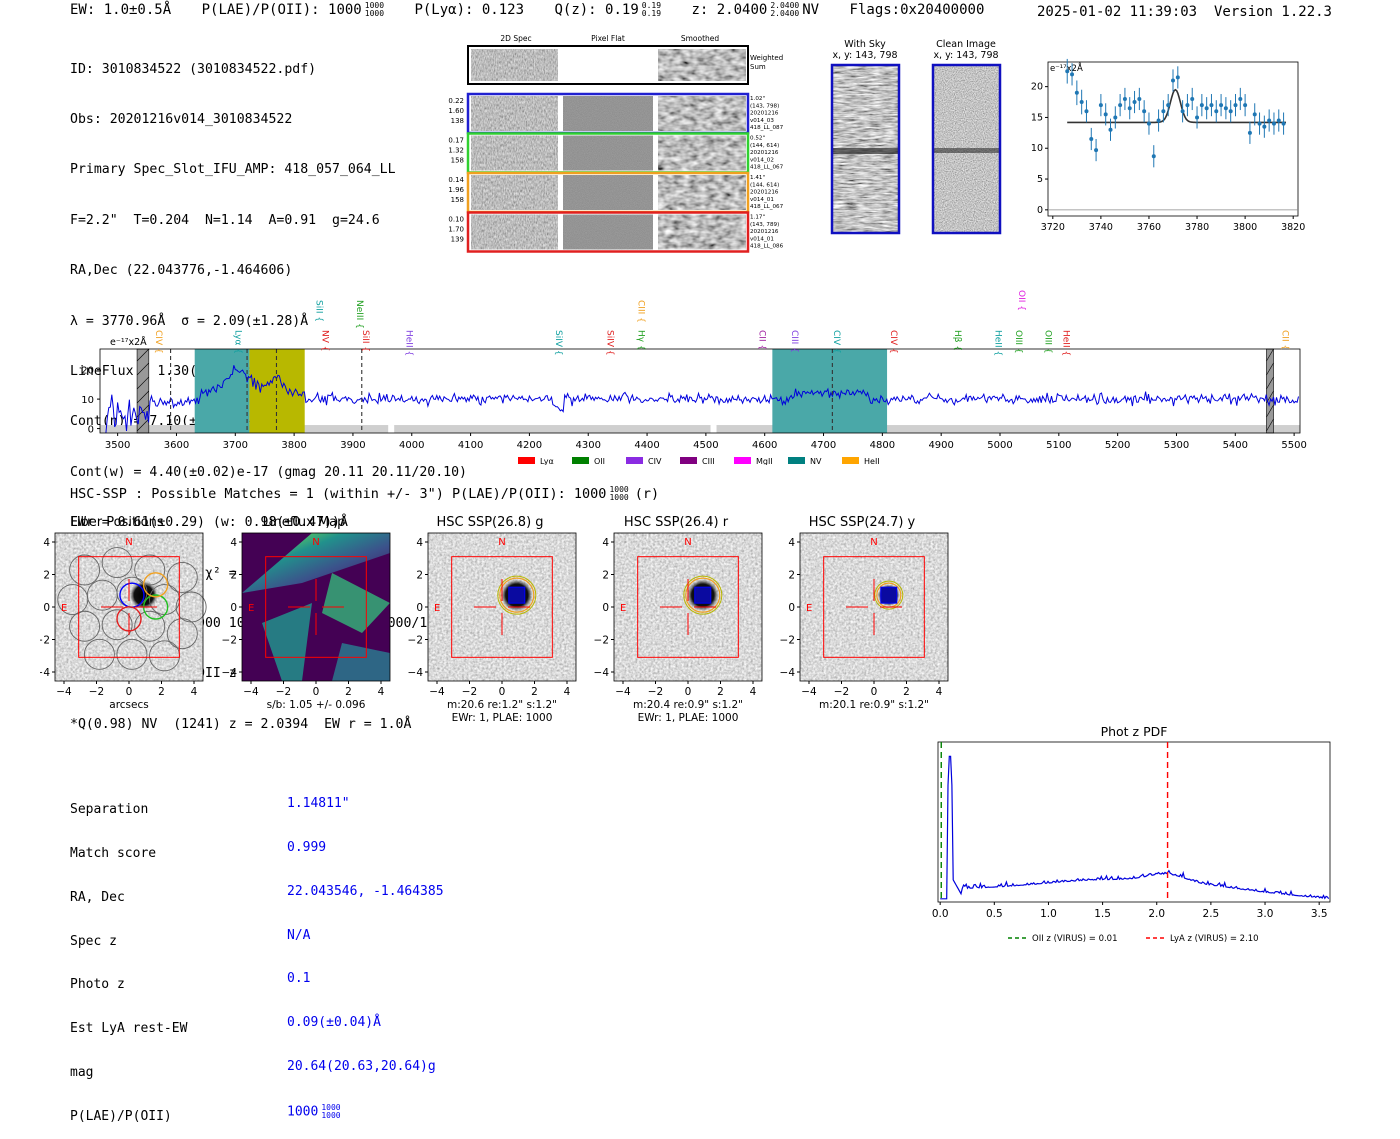  I want to click on spectrum-xtick-label: 5200, so click(1117, 445).